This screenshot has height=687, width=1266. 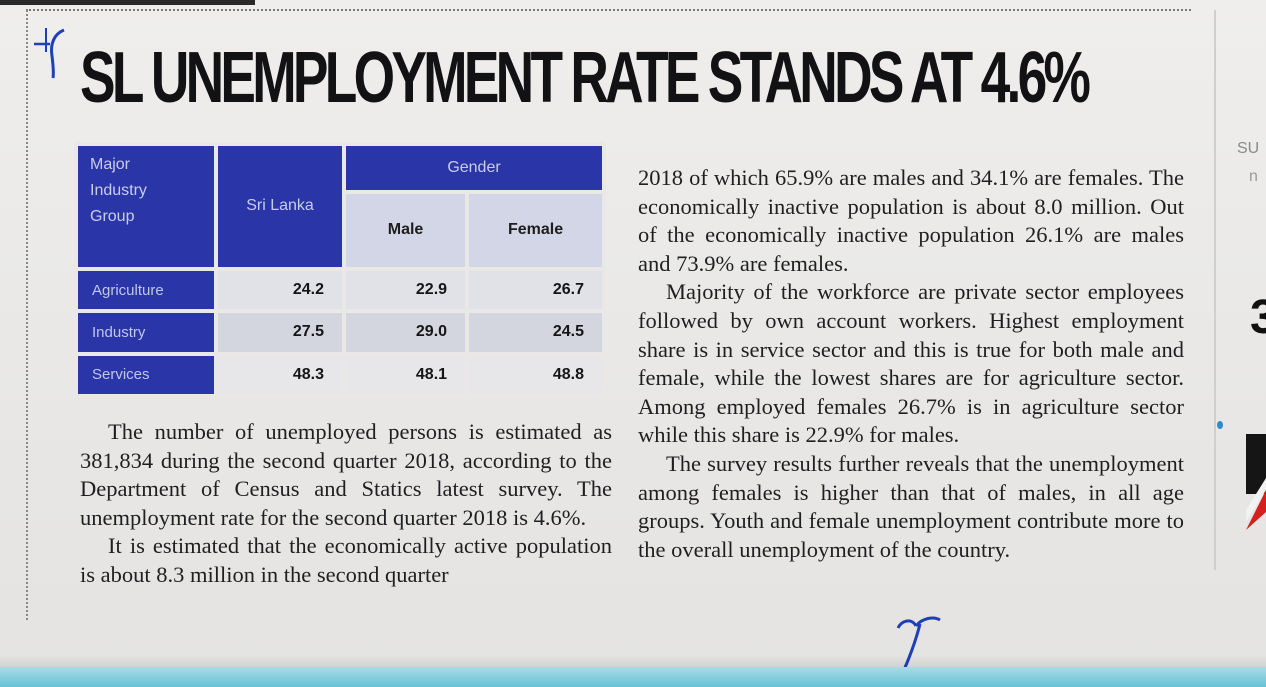 What do you see at coordinates (146, 332) in the screenshot?
I see `row-label-industry: Industry` at bounding box center [146, 332].